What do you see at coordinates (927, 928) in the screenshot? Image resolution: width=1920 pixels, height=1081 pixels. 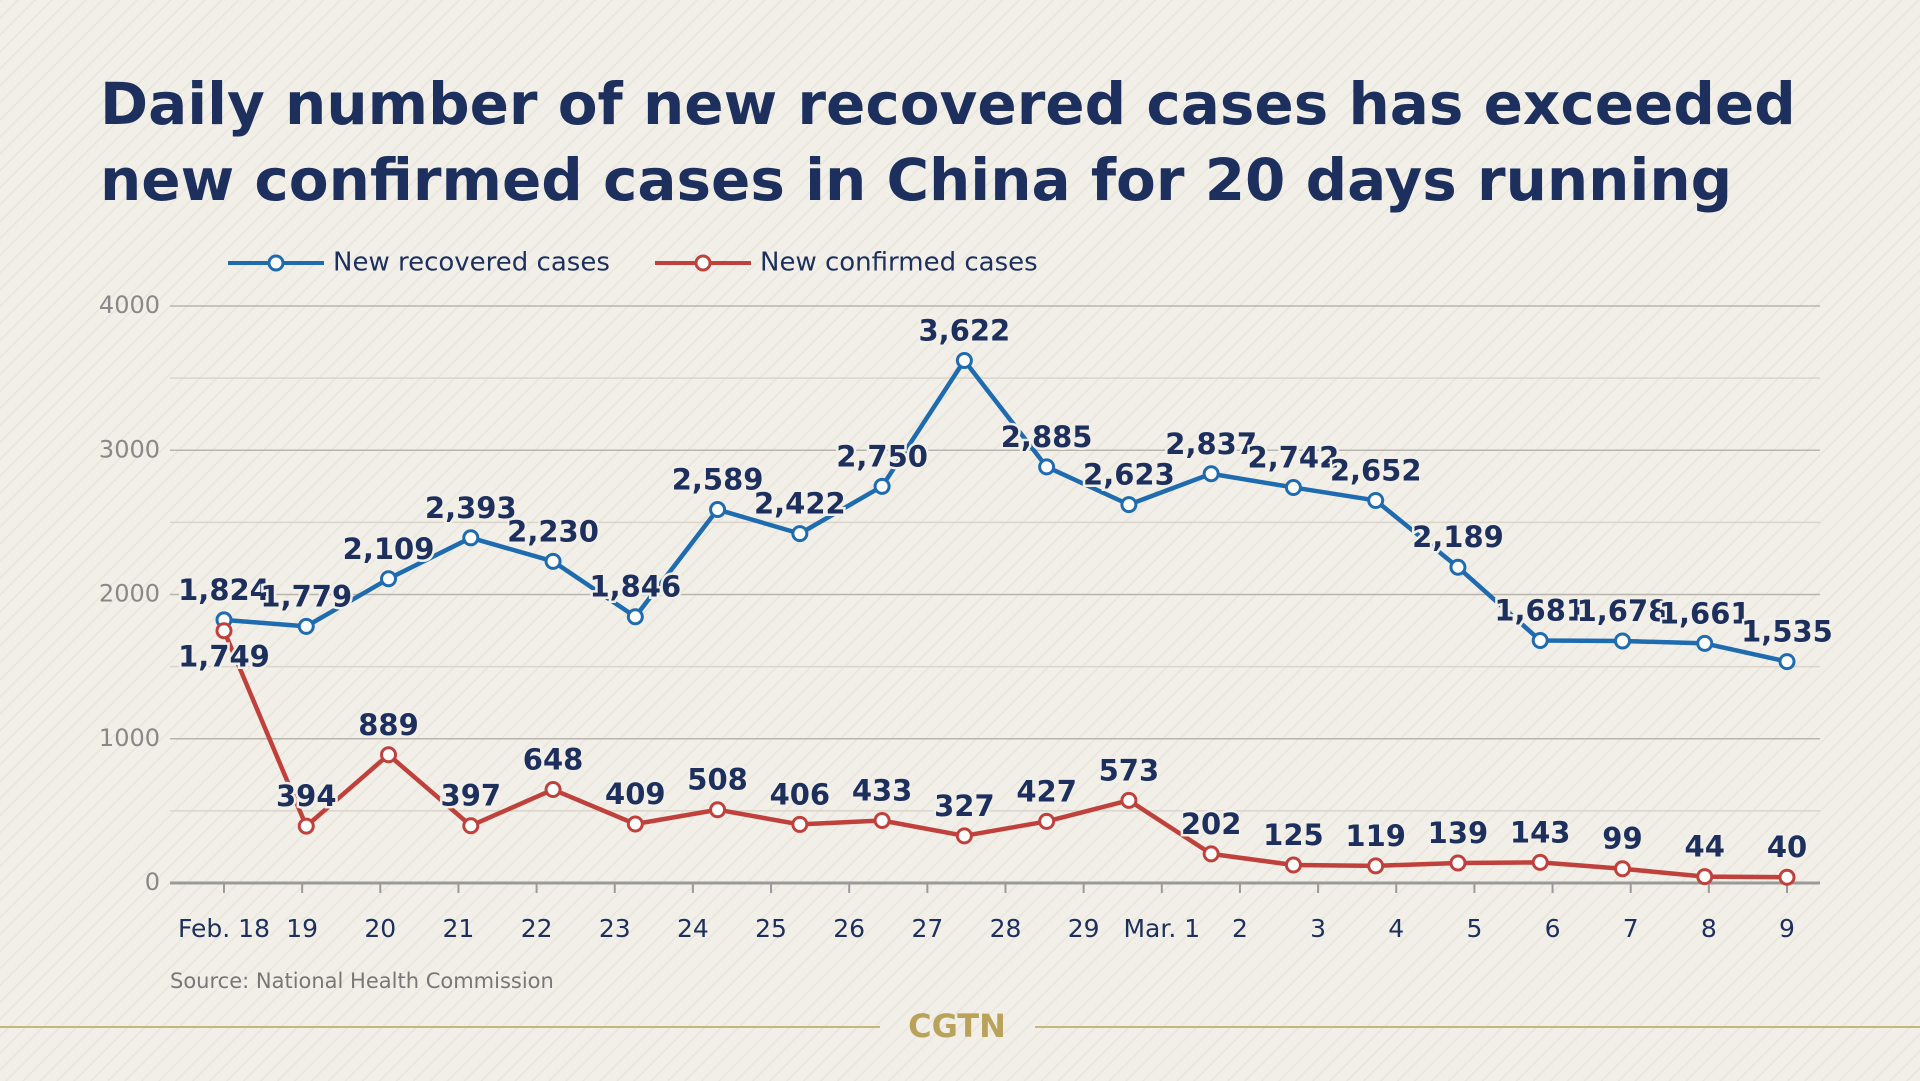 I see `x-tick-label: 27` at bounding box center [927, 928].